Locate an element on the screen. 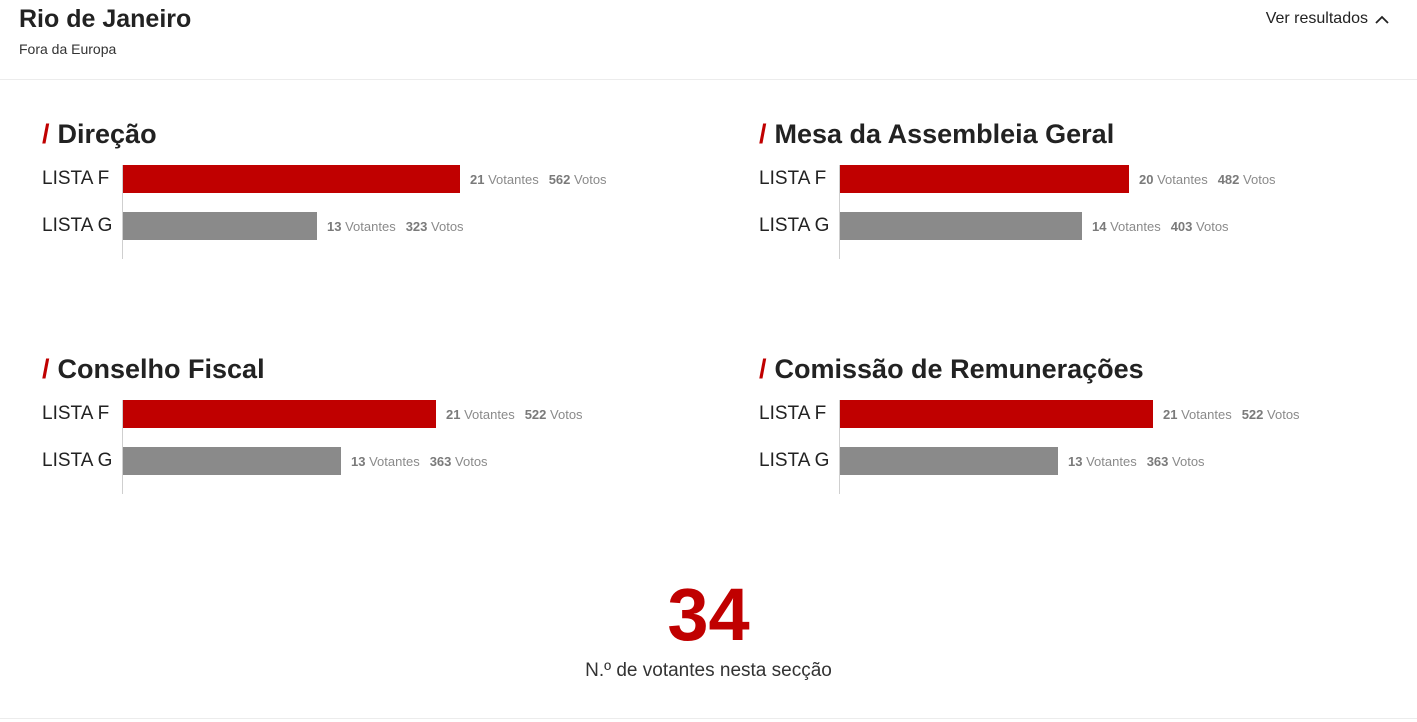 Image resolution: width=1417 pixels, height=722 pixels. vote-stats: 20 Votantes 482 Votos is located at coordinates (1207, 179).